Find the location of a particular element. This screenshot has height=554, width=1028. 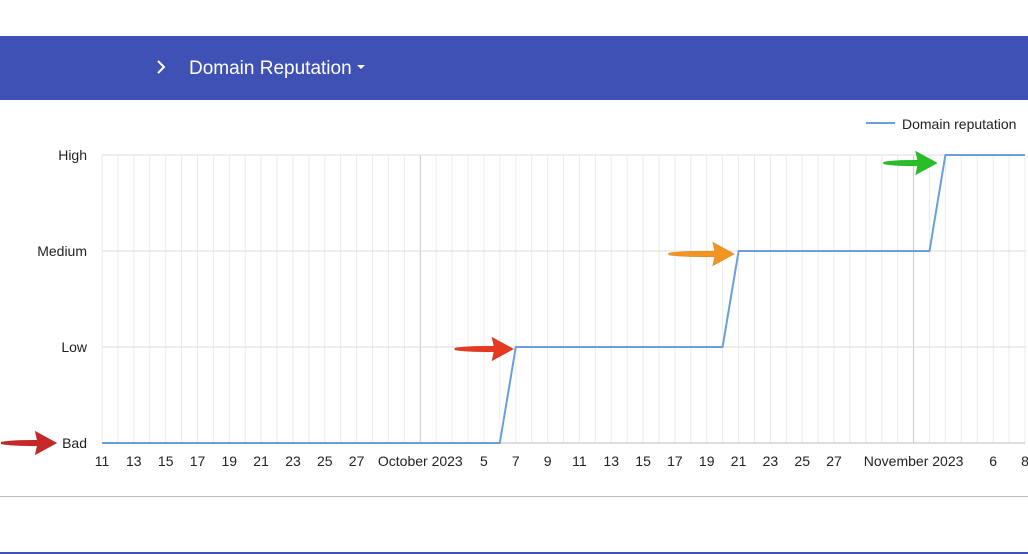

x-tick-label: November 2023 is located at coordinates (914, 461).